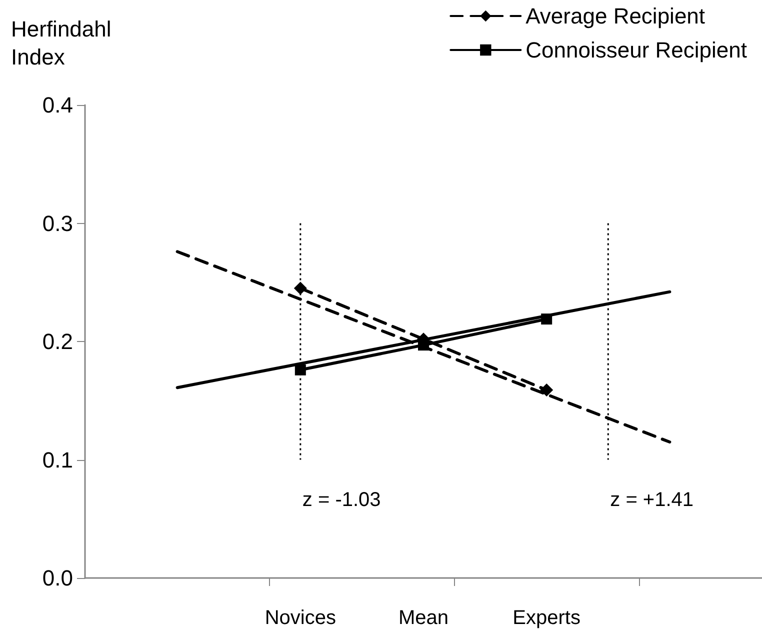 This screenshot has height=638, width=762. I want to click on y-axis-title: Herfindahl Index, so click(64, 43).